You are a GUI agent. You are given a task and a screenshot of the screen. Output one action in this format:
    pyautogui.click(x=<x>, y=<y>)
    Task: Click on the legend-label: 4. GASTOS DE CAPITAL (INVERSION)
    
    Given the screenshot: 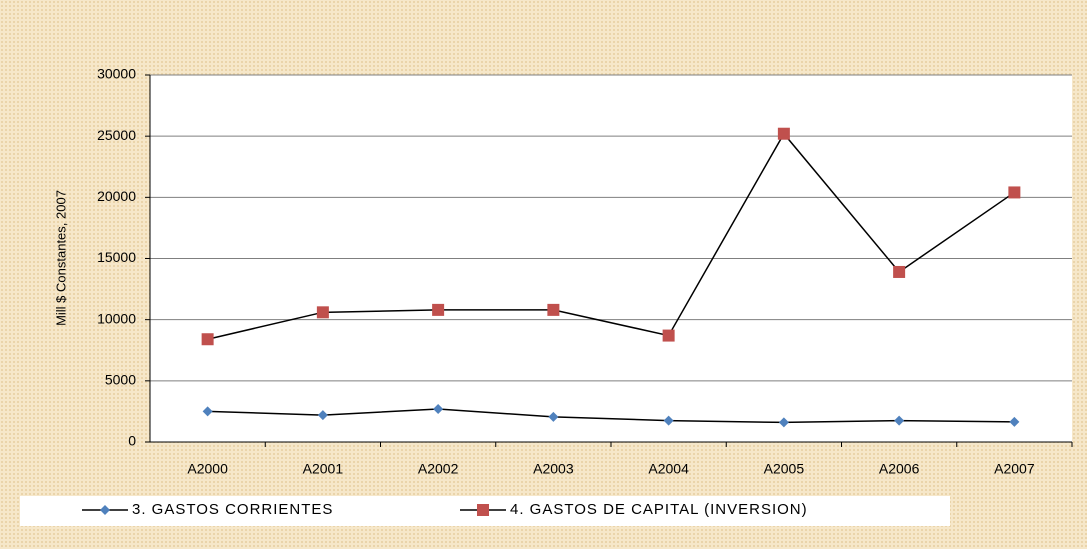 What is the action you would take?
    pyautogui.click(x=659, y=509)
    